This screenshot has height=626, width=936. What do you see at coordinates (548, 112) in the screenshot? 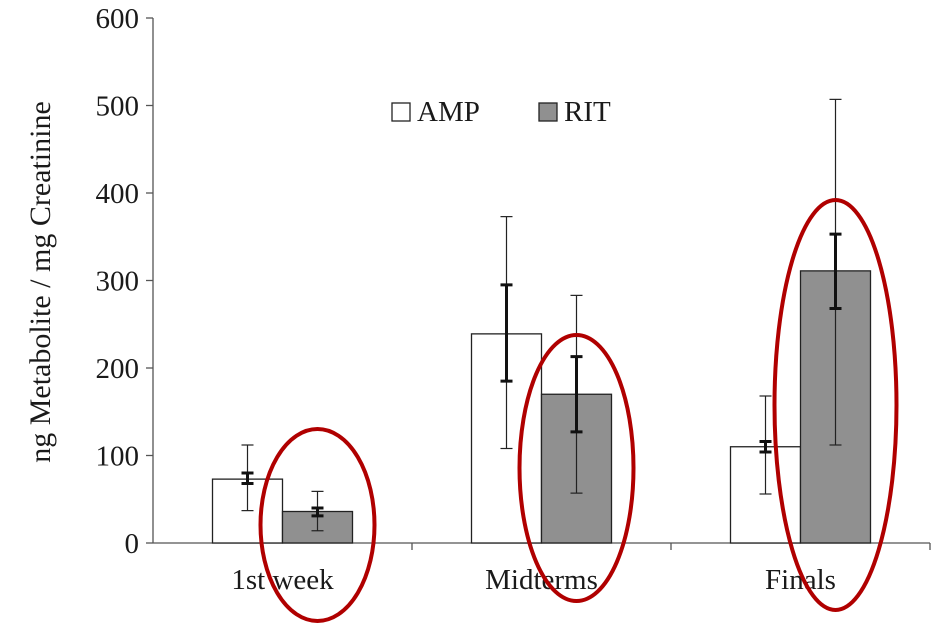
I see `legend-swatch-rit` at bounding box center [548, 112].